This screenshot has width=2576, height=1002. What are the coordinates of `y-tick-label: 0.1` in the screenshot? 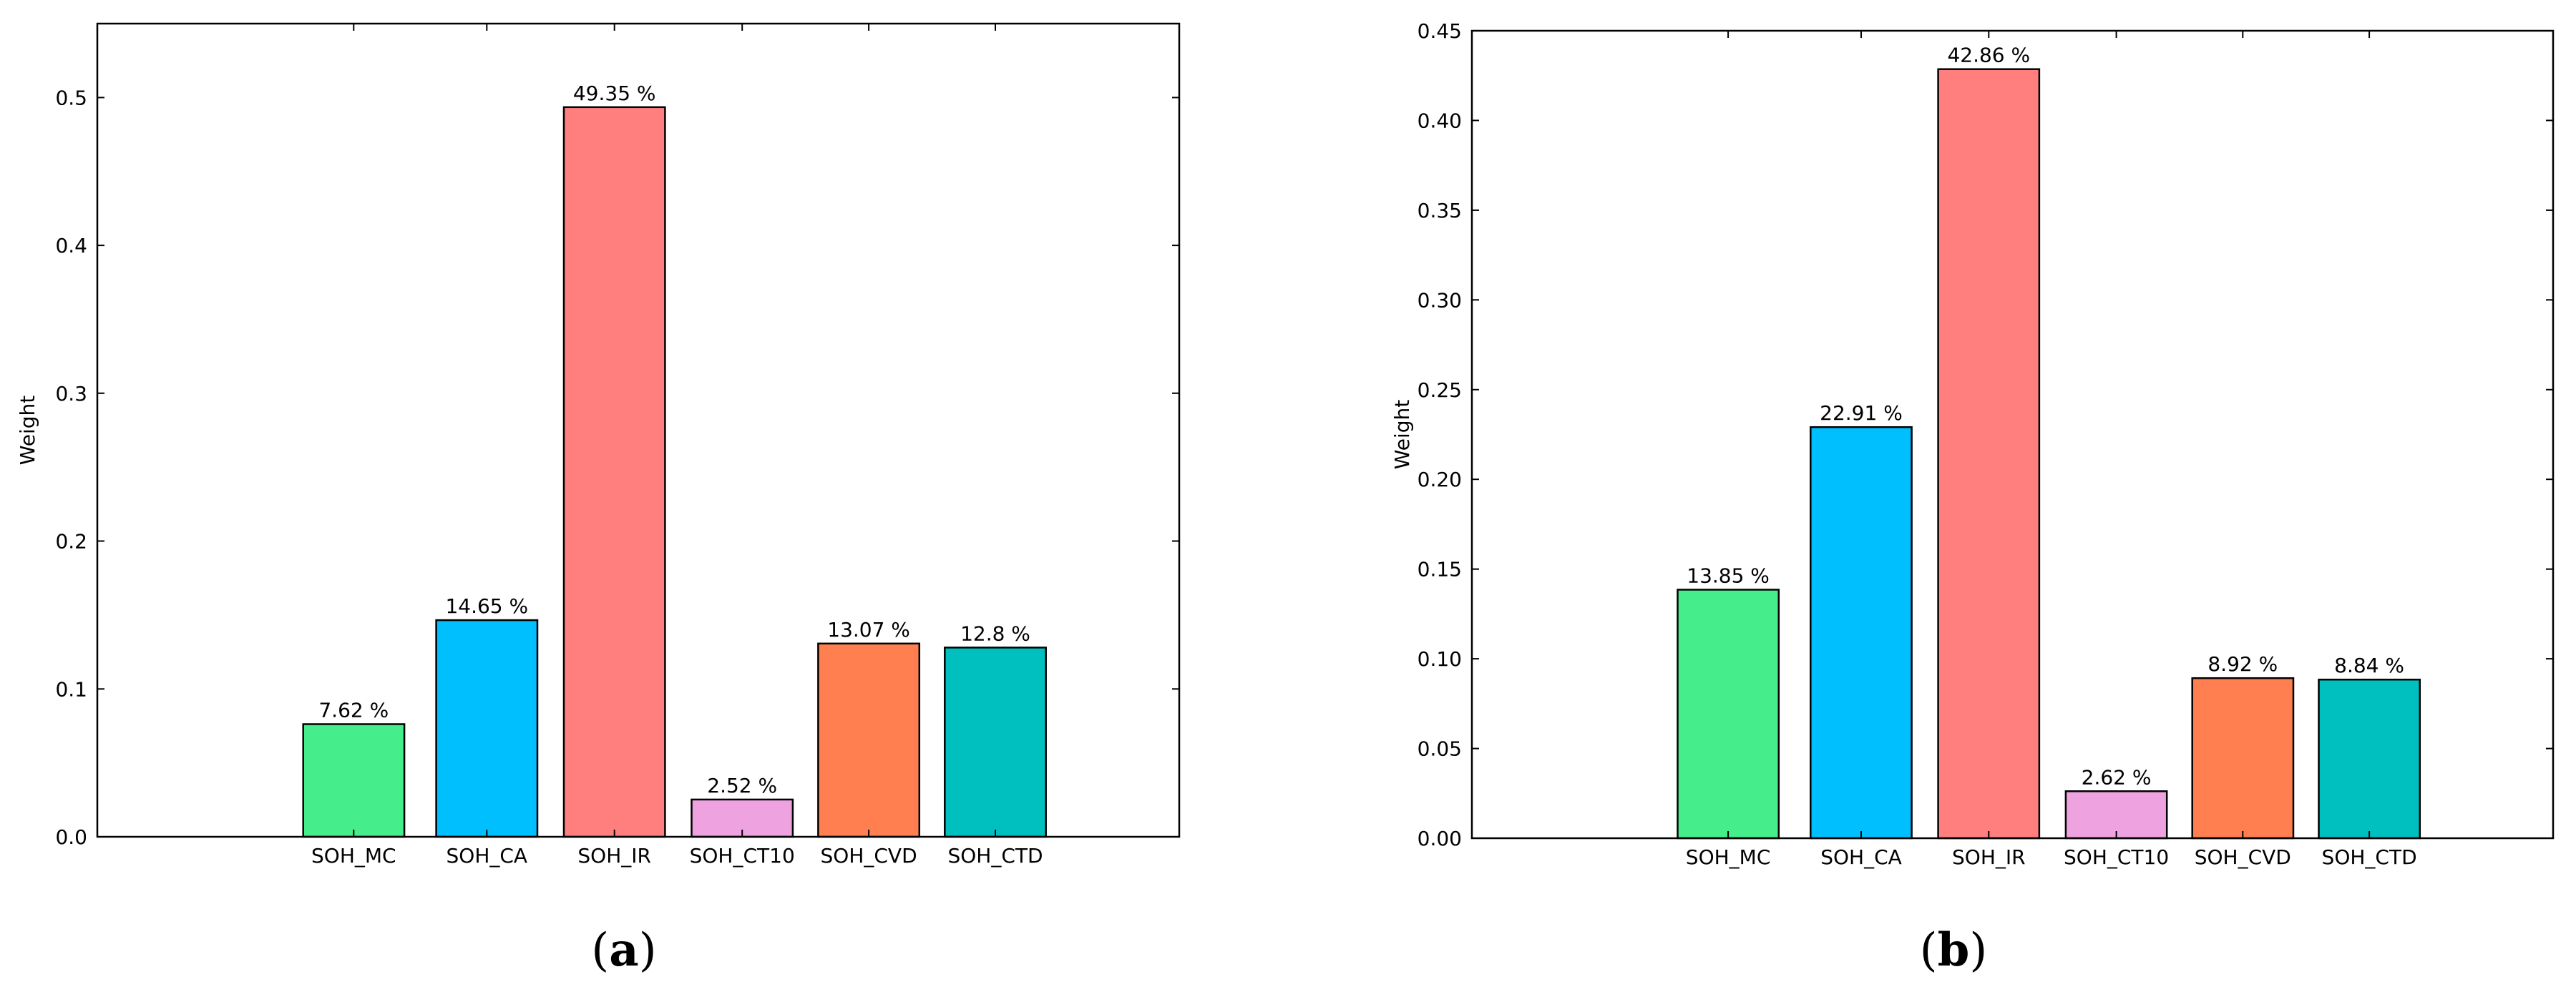 It's located at (71, 689).